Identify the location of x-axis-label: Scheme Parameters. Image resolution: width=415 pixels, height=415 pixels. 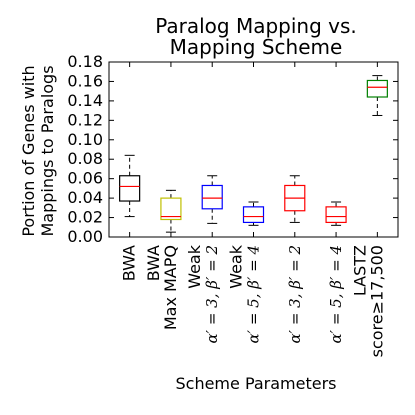
(255, 383).